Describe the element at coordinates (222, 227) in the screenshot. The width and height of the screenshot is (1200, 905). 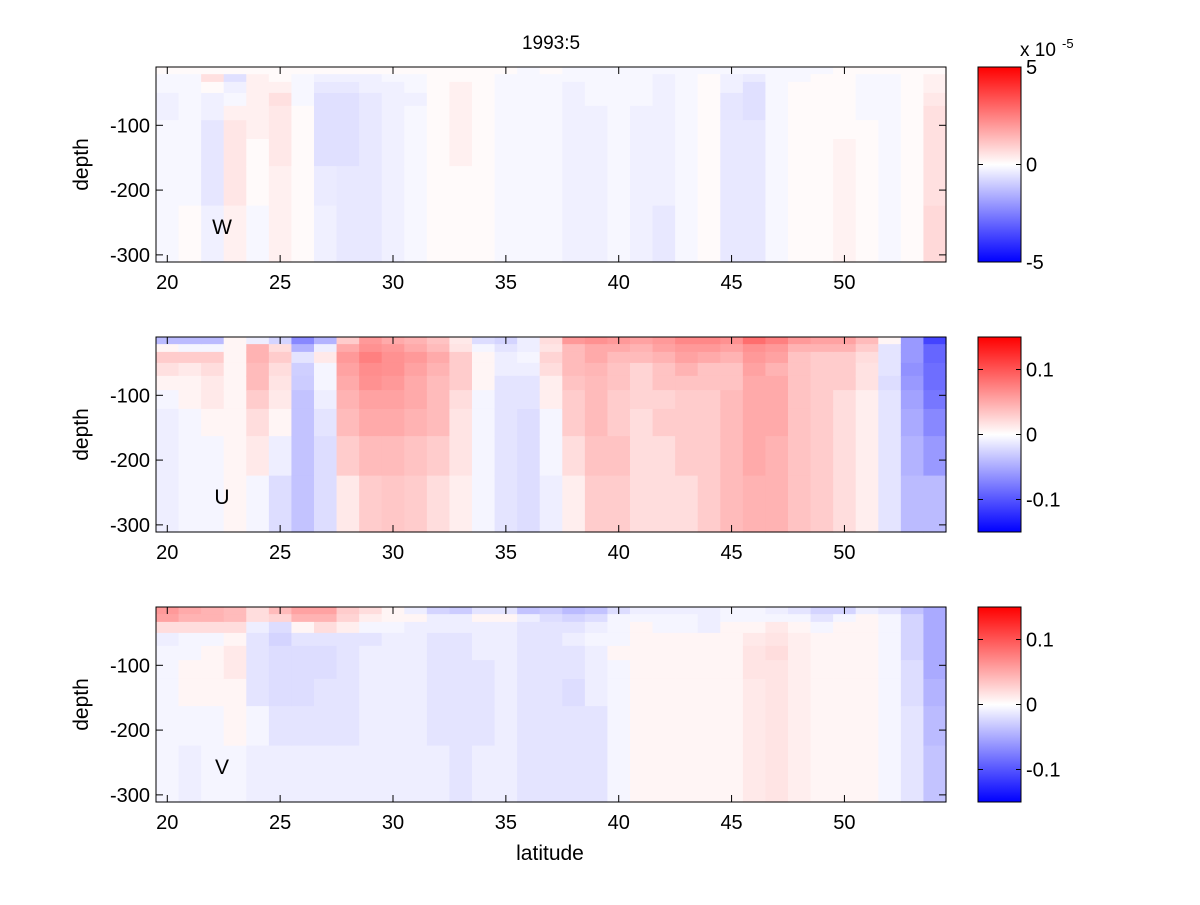
I see `panel-label: W` at that location.